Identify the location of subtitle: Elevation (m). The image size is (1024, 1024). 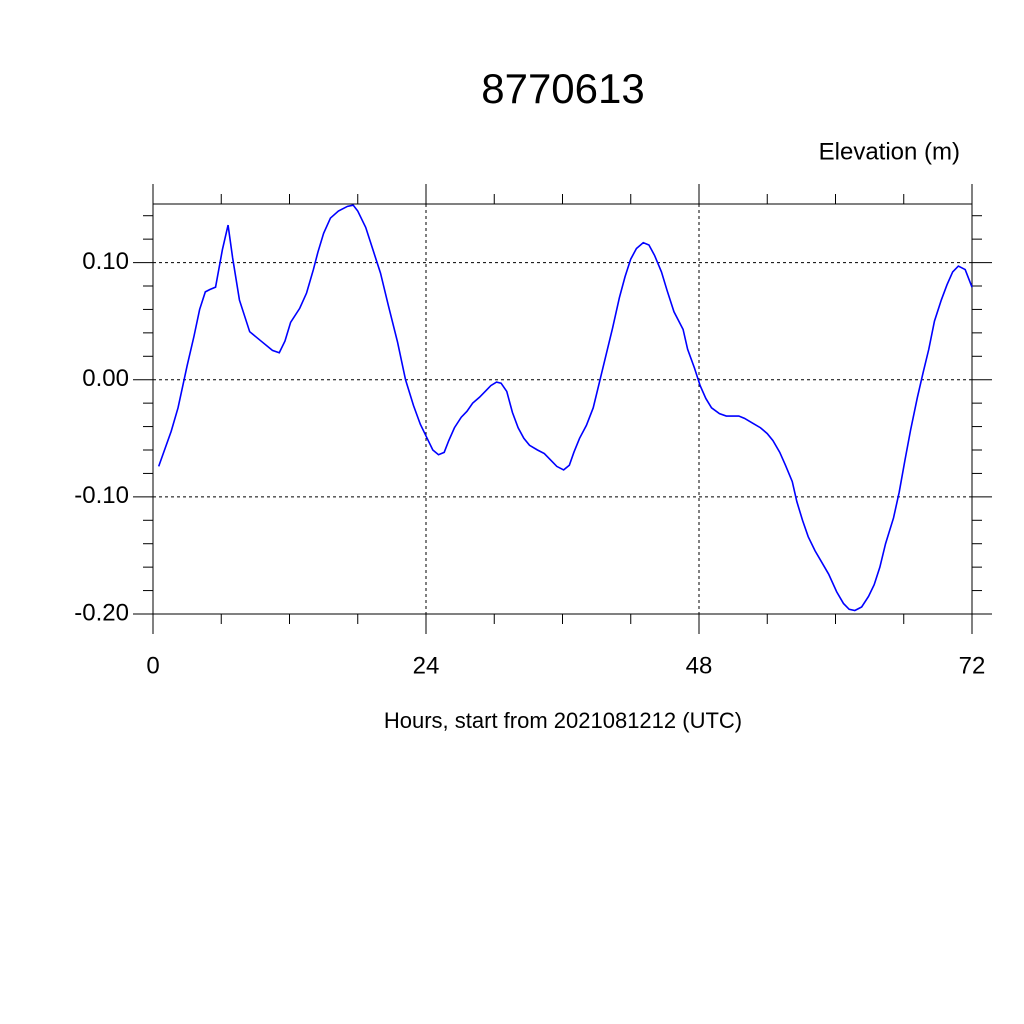
(889, 151).